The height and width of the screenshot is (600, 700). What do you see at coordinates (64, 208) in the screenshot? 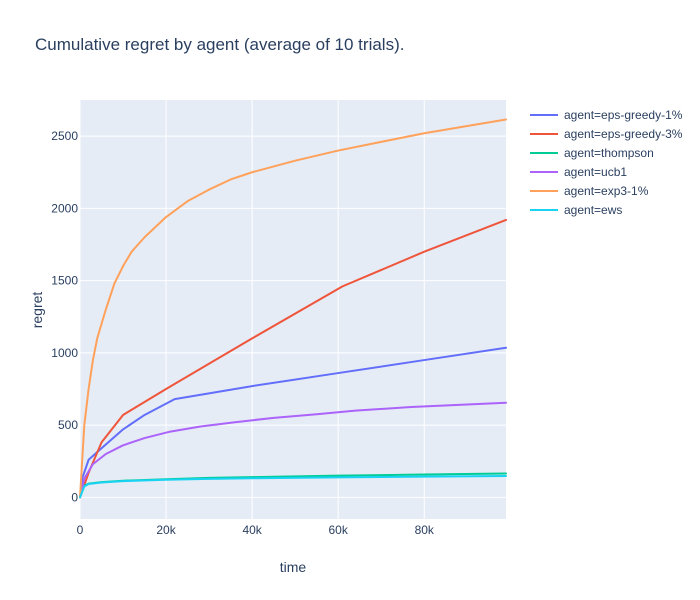
I see `y-tick-label: 2000` at bounding box center [64, 208].